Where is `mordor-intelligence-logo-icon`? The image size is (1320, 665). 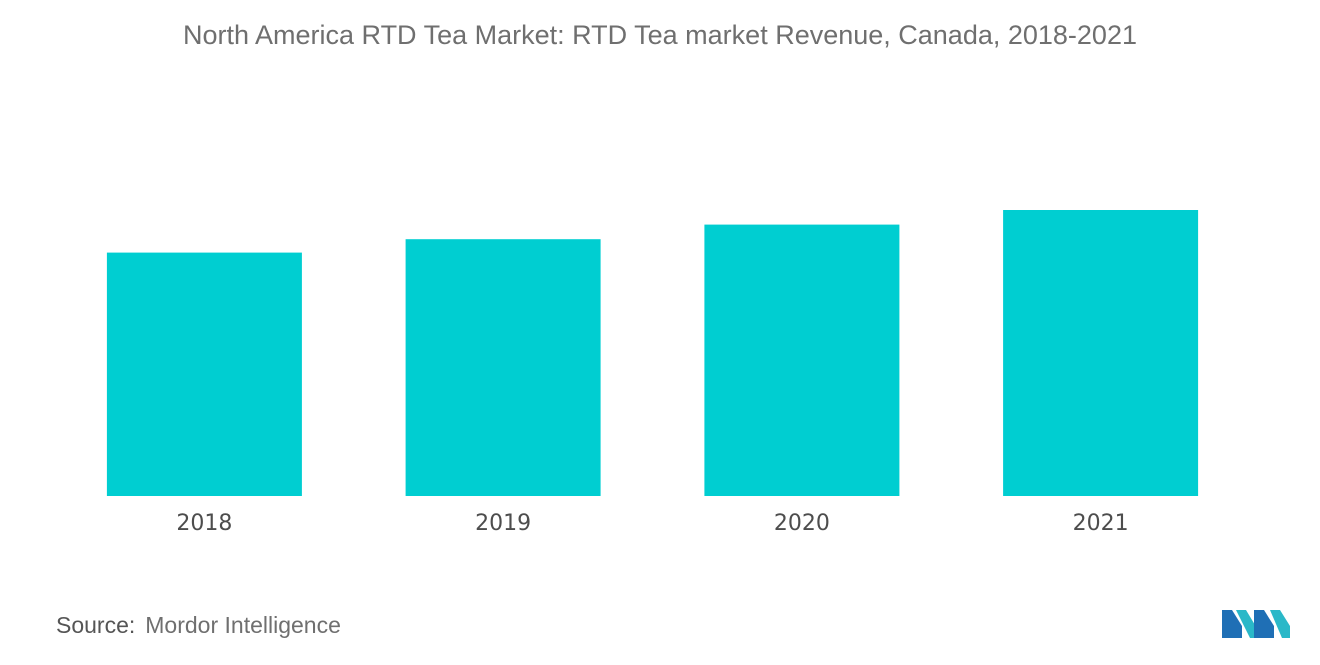
mordor-intelligence-logo-icon is located at coordinates (1256, 624).